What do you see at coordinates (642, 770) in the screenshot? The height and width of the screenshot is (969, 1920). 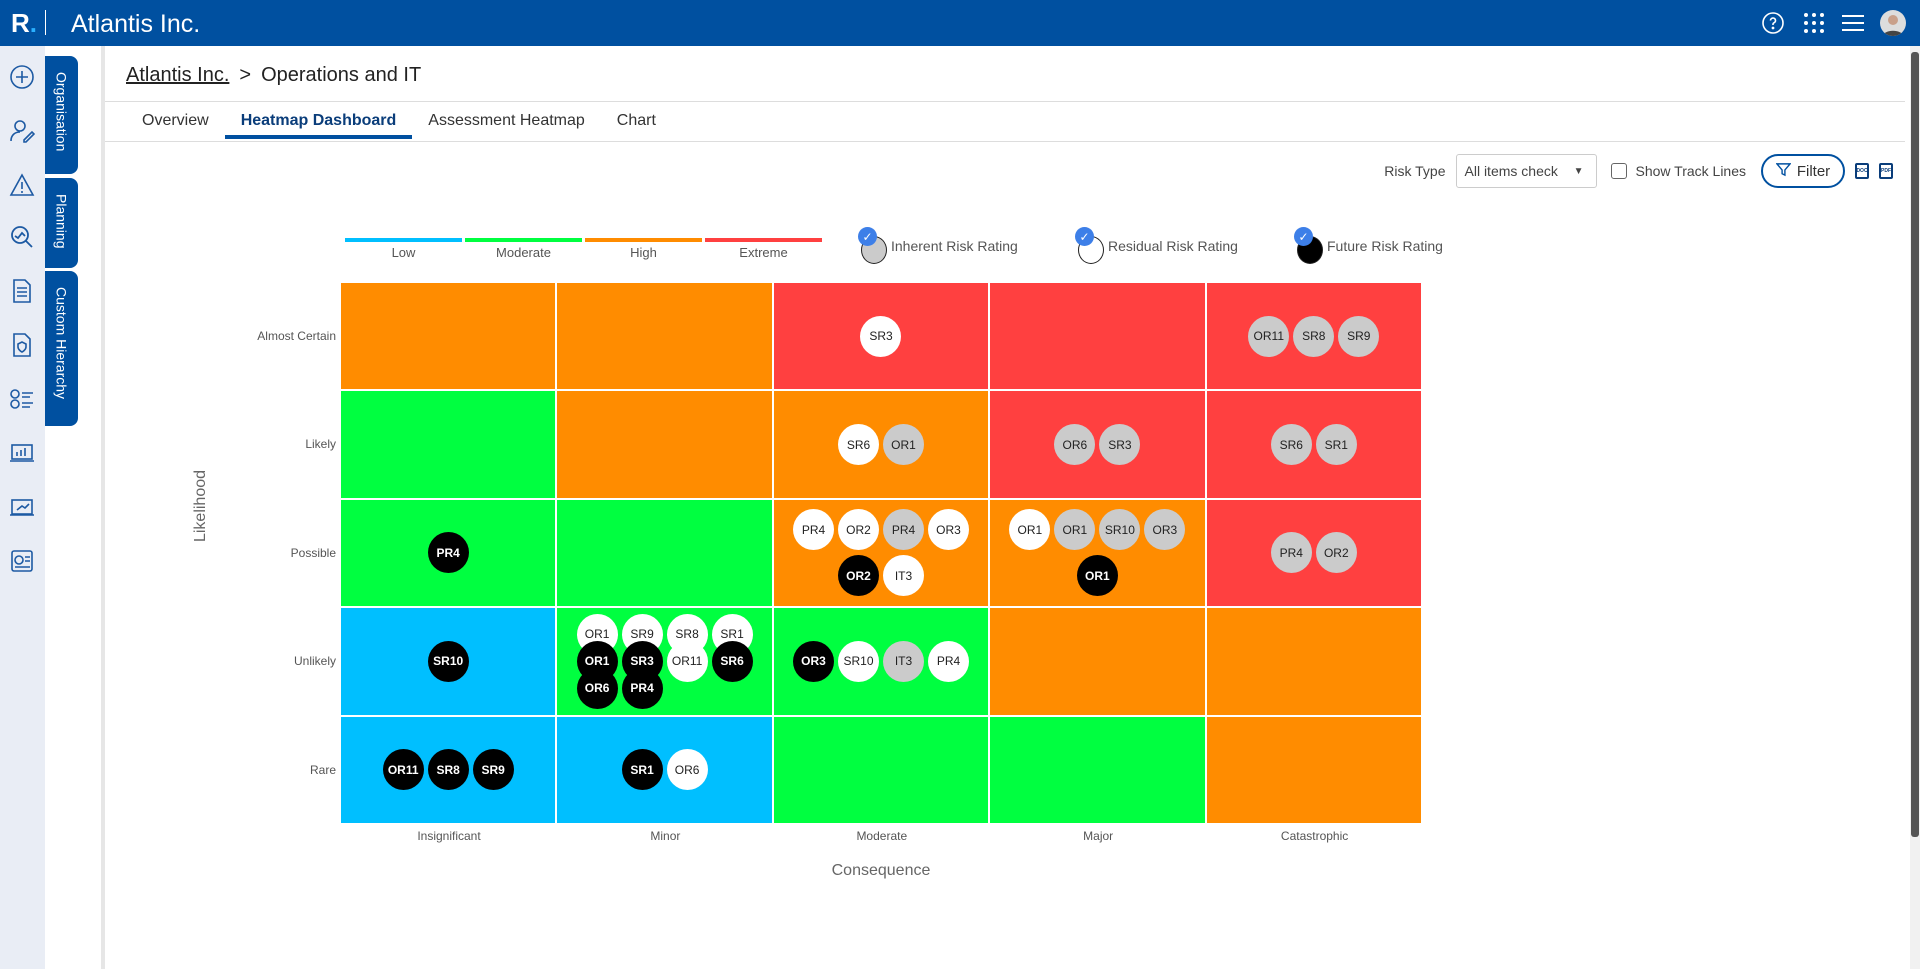 I see `risk-bubble-future: SR1` at bounding box center [642, 770].